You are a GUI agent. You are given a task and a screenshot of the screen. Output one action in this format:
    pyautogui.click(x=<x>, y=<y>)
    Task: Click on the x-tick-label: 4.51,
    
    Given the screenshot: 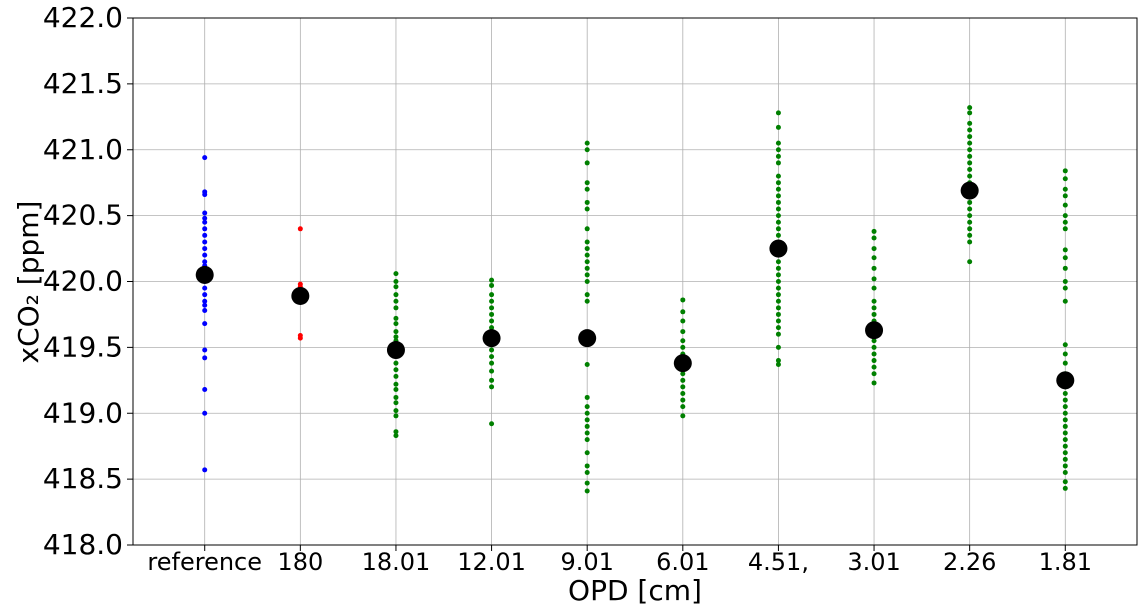 What is the action you would take?
    pyautogui.click(x=778, y=562)
    